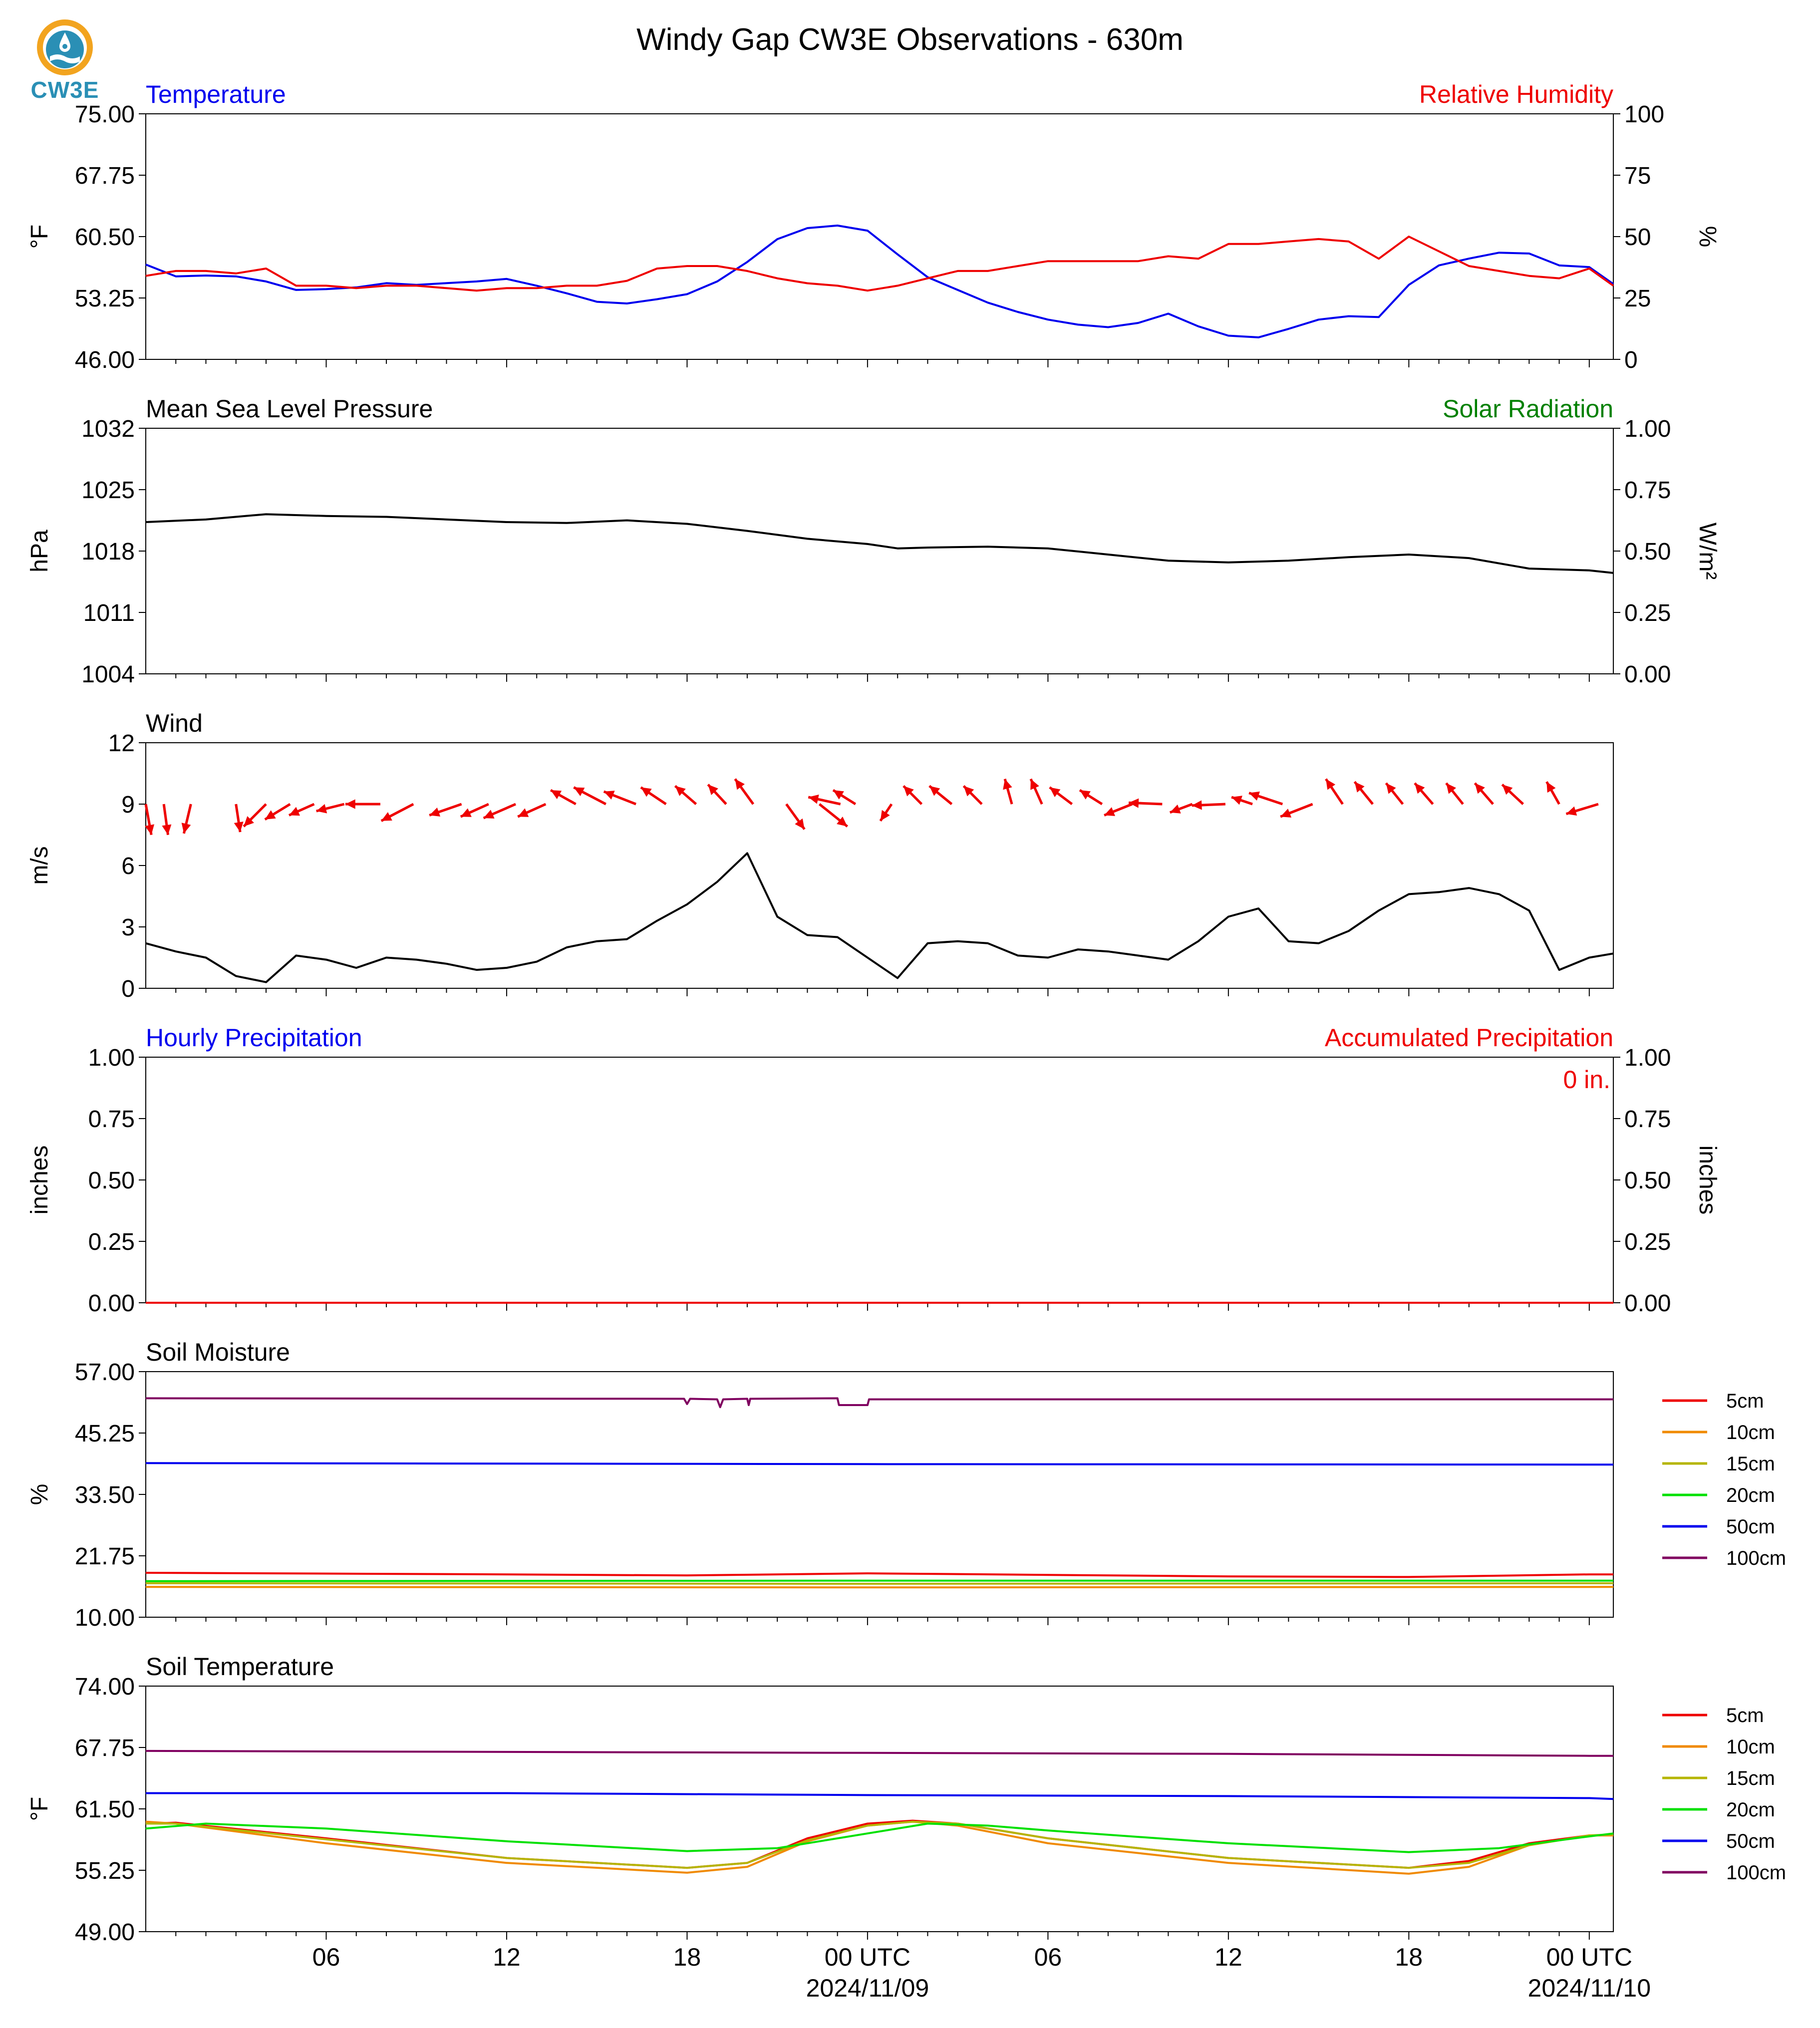 The height and width of the screenshot is (2028, 1820). What do you see at coordinates (1750, 1810) in the screenshot?
I see `legend-label: 20cm` at bounding box center [1750, 1810].